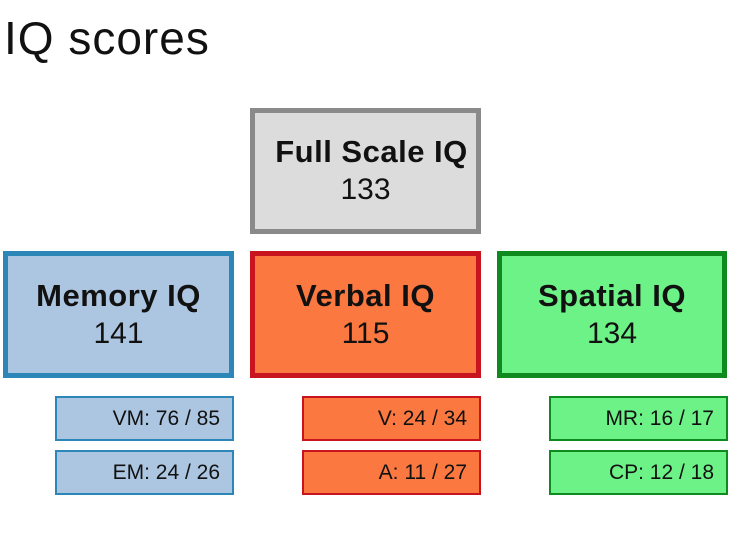 The width and height of the screenshot is (749, 539). What do you see at coordinates (118, 314) in the screenshot?
I see `memory-iq-box: Memory IQ 141` at bounding box center [118, 314].